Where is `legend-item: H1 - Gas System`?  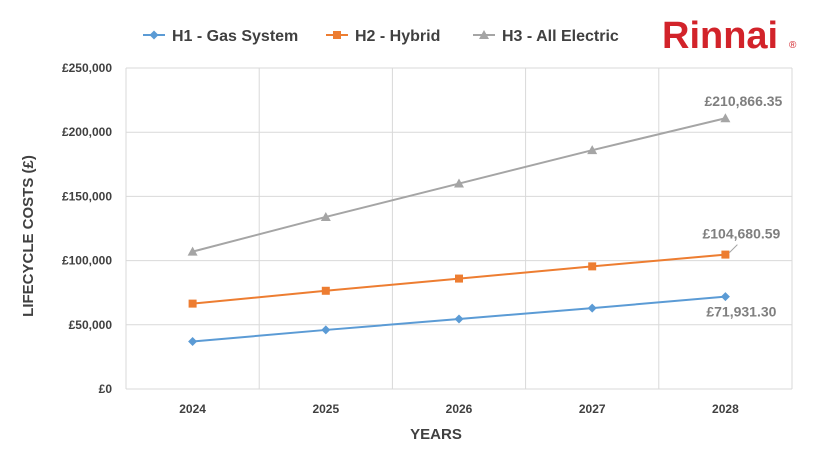 legend-item: H1 - Gas System is located at coordinates (220, 36).